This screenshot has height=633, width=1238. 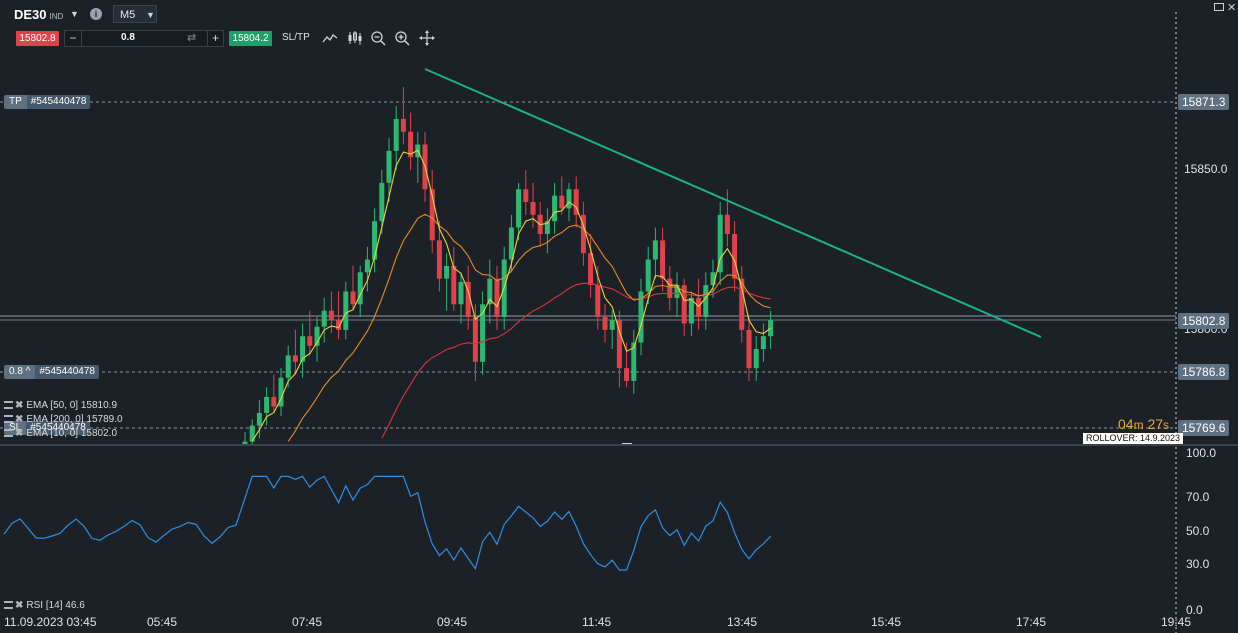 What do you see at coordinates (96, 14) in the screenshot?
I see `info-icon: i` at bounding box center [96, 14].